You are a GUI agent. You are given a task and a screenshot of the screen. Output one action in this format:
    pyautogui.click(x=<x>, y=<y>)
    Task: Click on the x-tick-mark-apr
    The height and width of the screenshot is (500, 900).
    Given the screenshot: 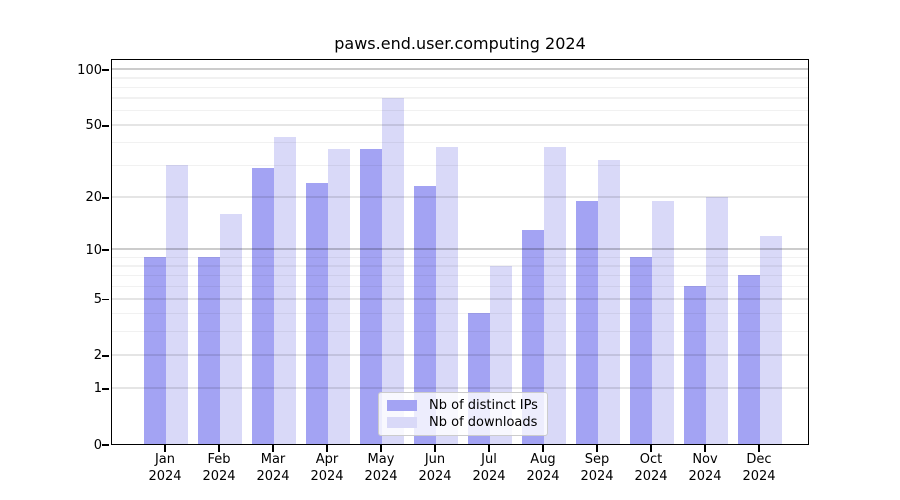 What is the action you would take?
    pyautogui.click(x=327, y=448)
    